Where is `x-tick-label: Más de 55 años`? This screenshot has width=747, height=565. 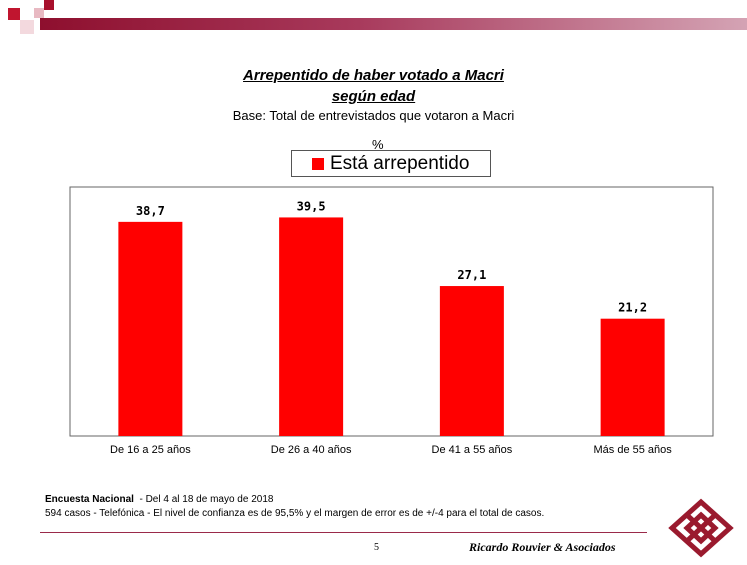
x-tick-label: Más de 55 años is located at coordinates (632, 450).